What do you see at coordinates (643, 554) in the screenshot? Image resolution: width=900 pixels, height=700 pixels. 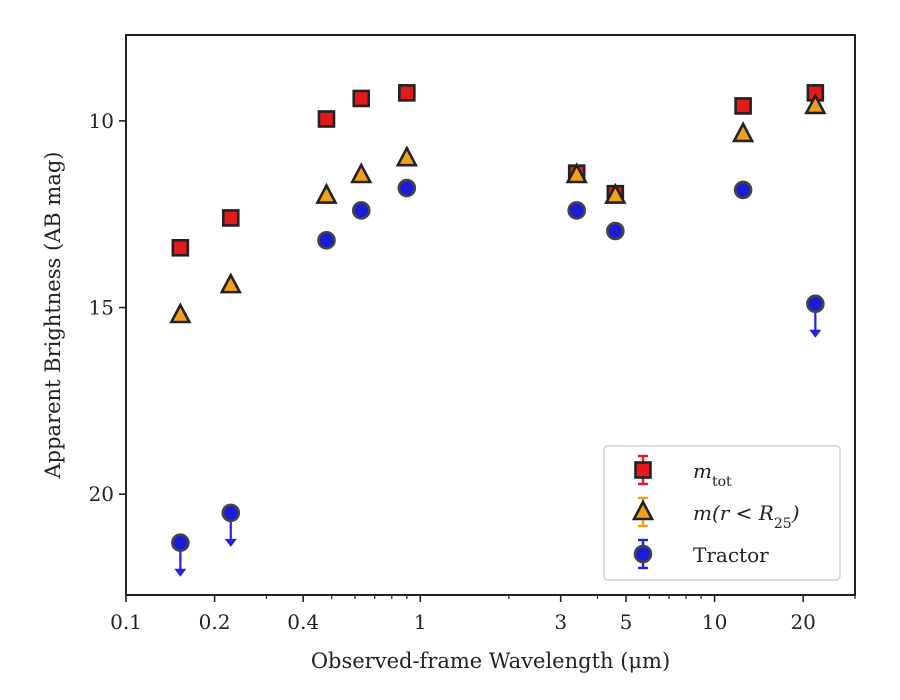 I see `legend-marker-tractor` at bounding box center [643, 554].